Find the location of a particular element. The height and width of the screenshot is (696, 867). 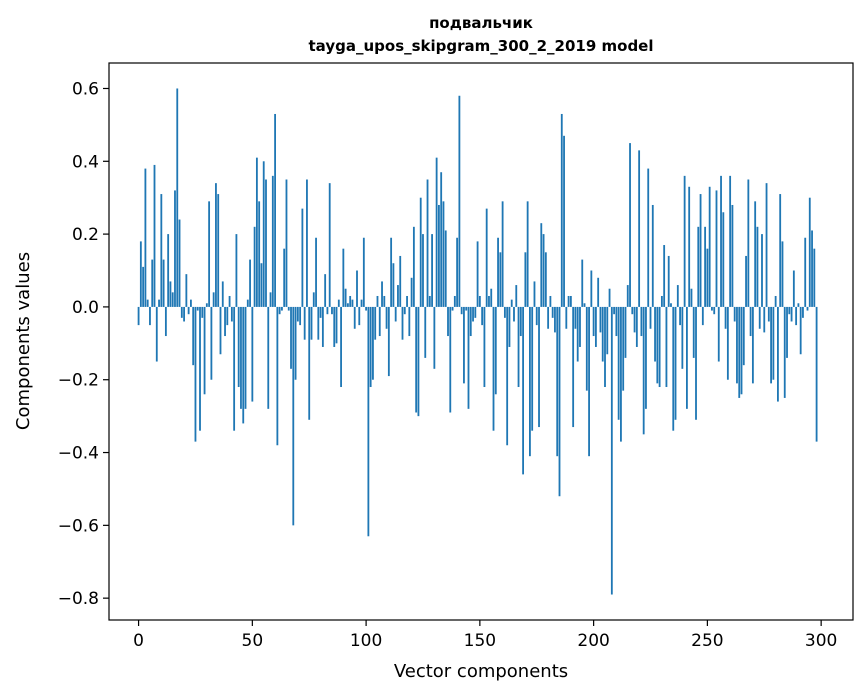

x-tick-label: 300 is located at coordinates (821, 641).